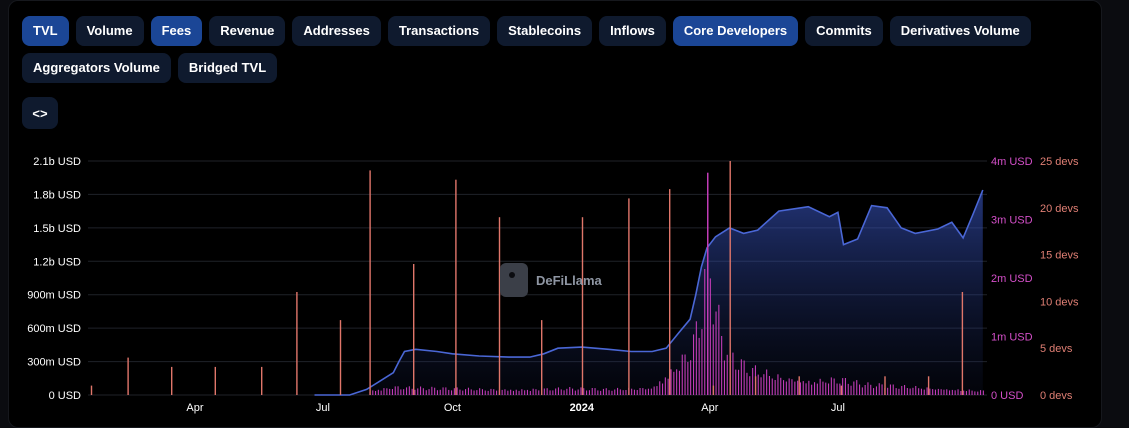  I want to click on tab-inflows: Inflows, so click(632, 31).